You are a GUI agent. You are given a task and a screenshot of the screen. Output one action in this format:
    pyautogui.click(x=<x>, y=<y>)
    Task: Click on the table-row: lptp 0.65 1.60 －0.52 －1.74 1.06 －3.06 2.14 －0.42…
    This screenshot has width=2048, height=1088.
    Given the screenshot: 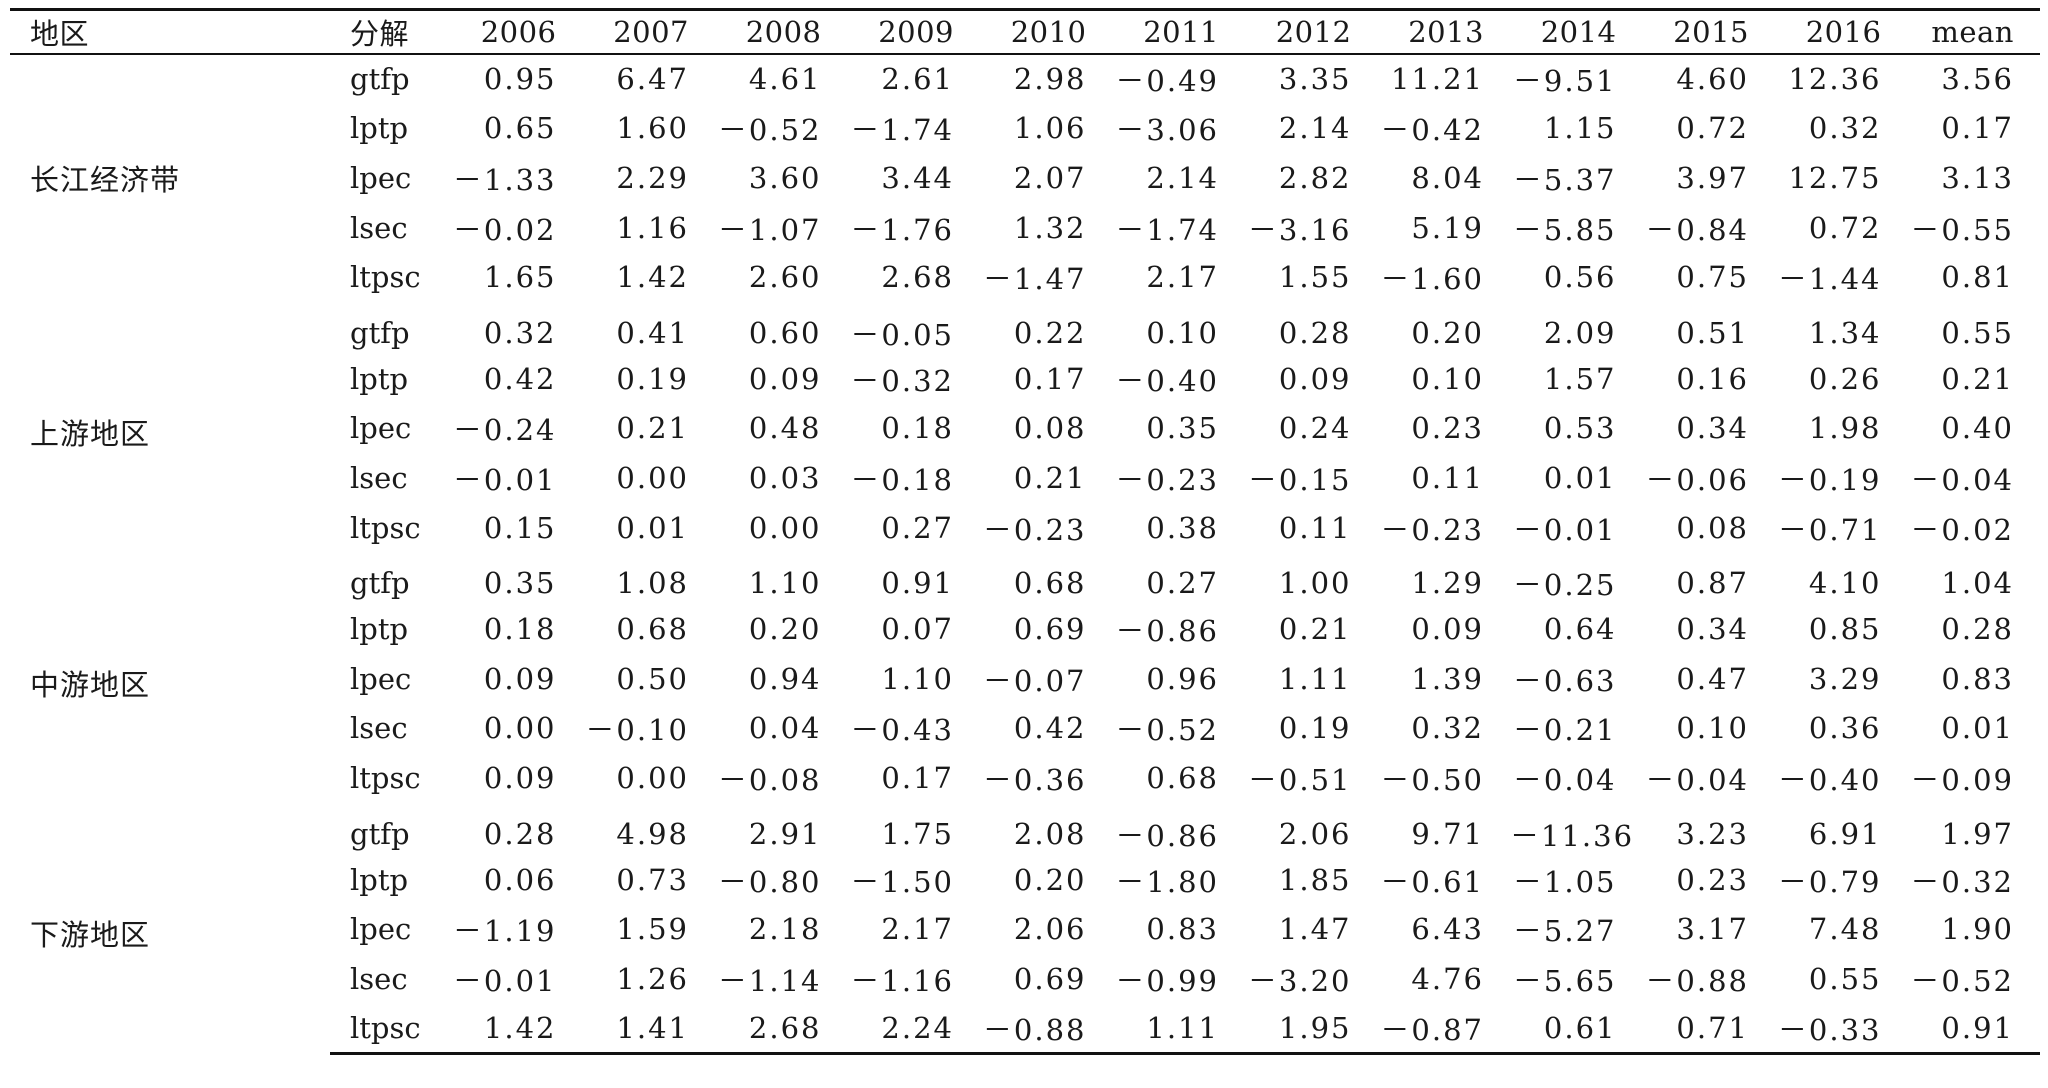 What is the action you would take?
    pyautogui.click(x=1025, y=129)
    